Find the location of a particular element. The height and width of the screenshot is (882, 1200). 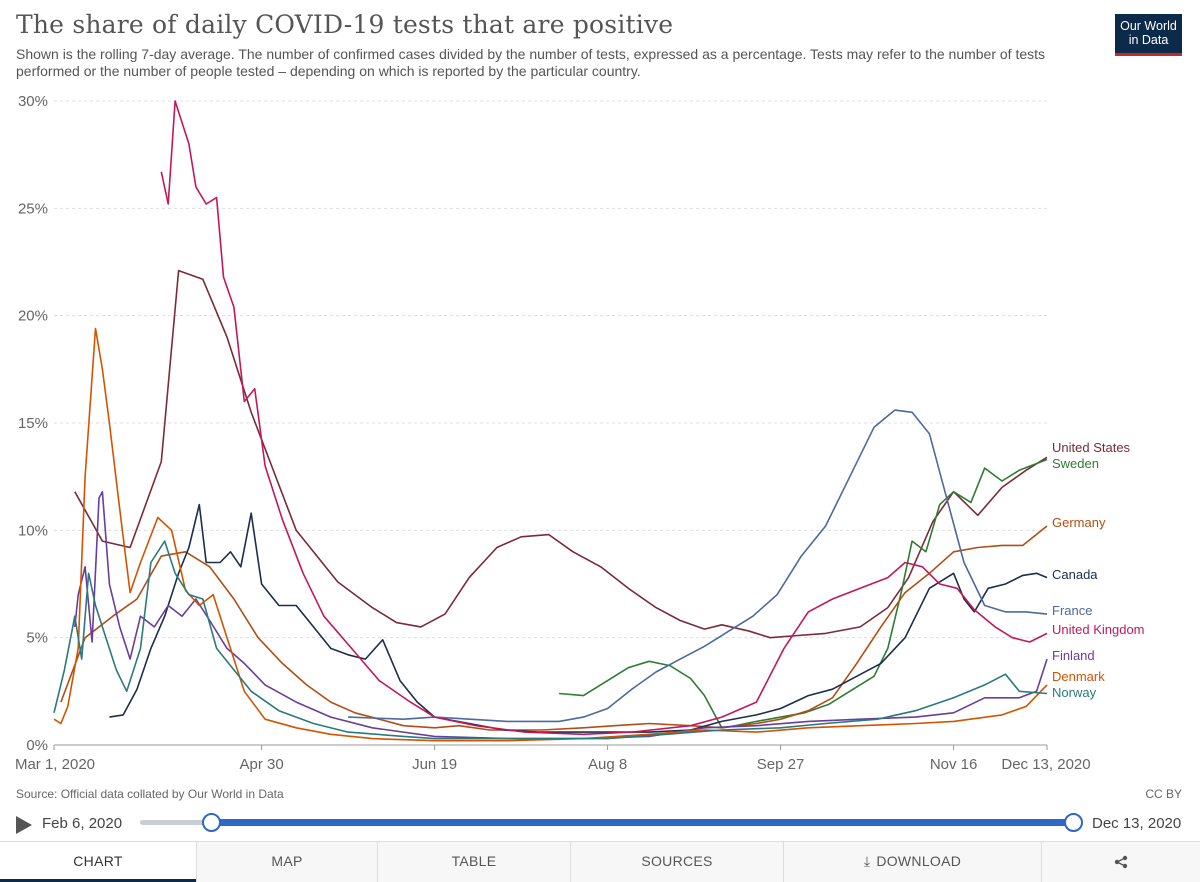

license-link: CC BY is located at coordinates (1163, 794).